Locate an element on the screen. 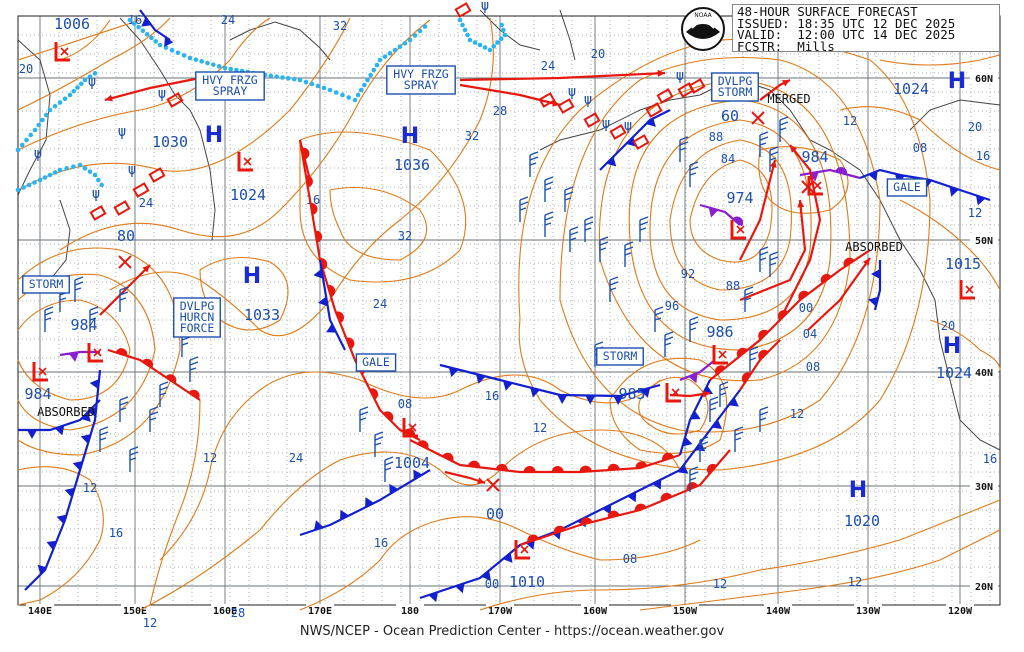  lat-label: 40N is located at coordinates (984, 373).